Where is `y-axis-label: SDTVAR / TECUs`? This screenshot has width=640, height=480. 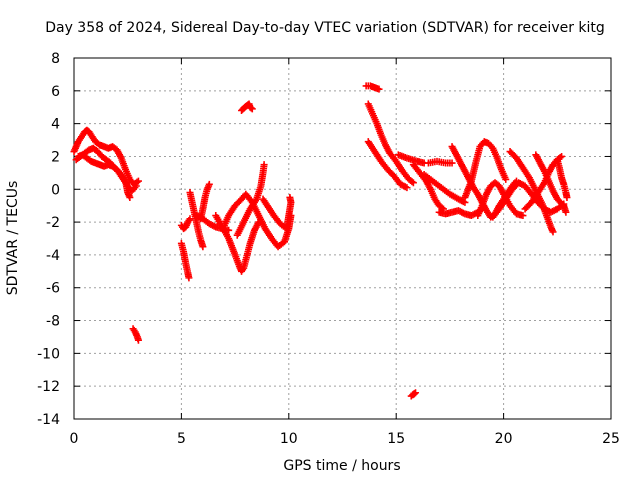 y-axis-label: SDTVAR / TECUs is located at coordinates (13, 238).